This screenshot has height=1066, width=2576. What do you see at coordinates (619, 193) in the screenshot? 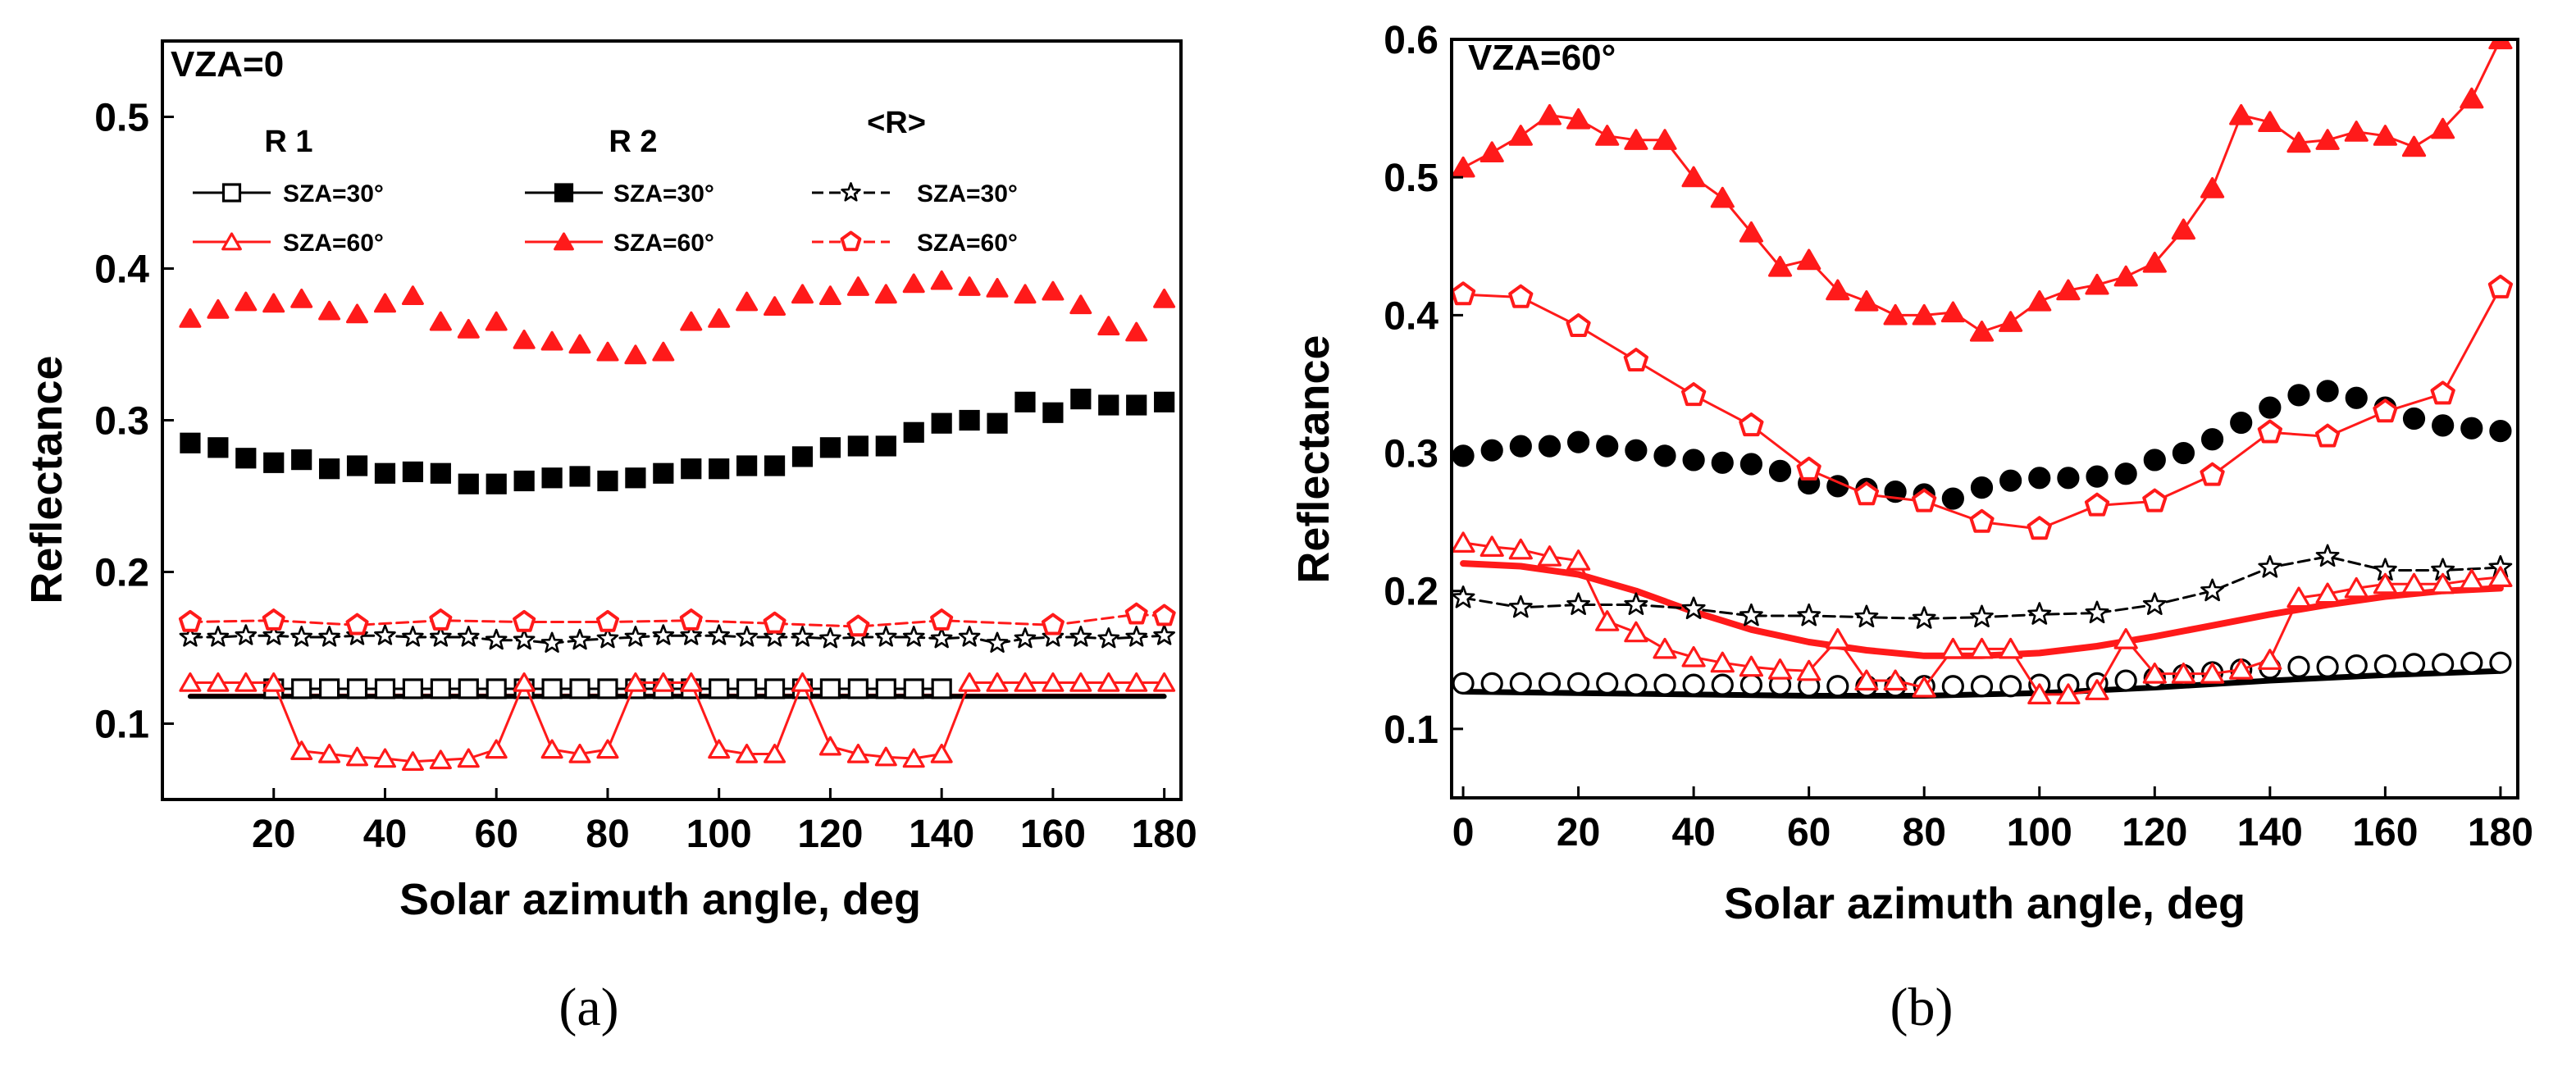
I see `legend-entry: SZA=30°` at bounding box center [619, 193].